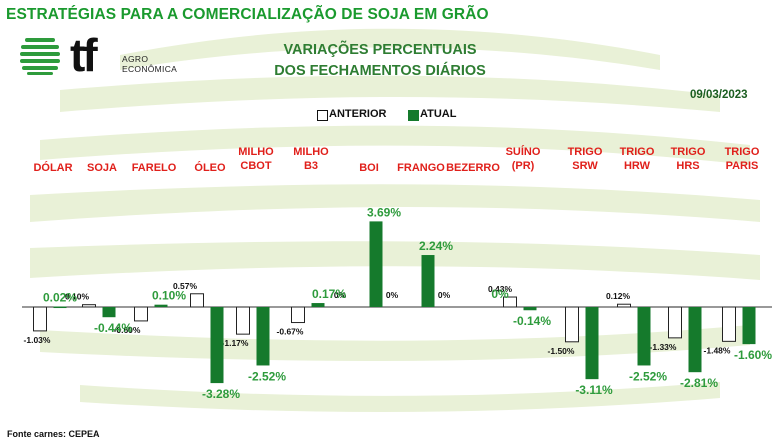  I want to click on logo-subtitle: AGRO ECONÔMICA, so click(149, 64).